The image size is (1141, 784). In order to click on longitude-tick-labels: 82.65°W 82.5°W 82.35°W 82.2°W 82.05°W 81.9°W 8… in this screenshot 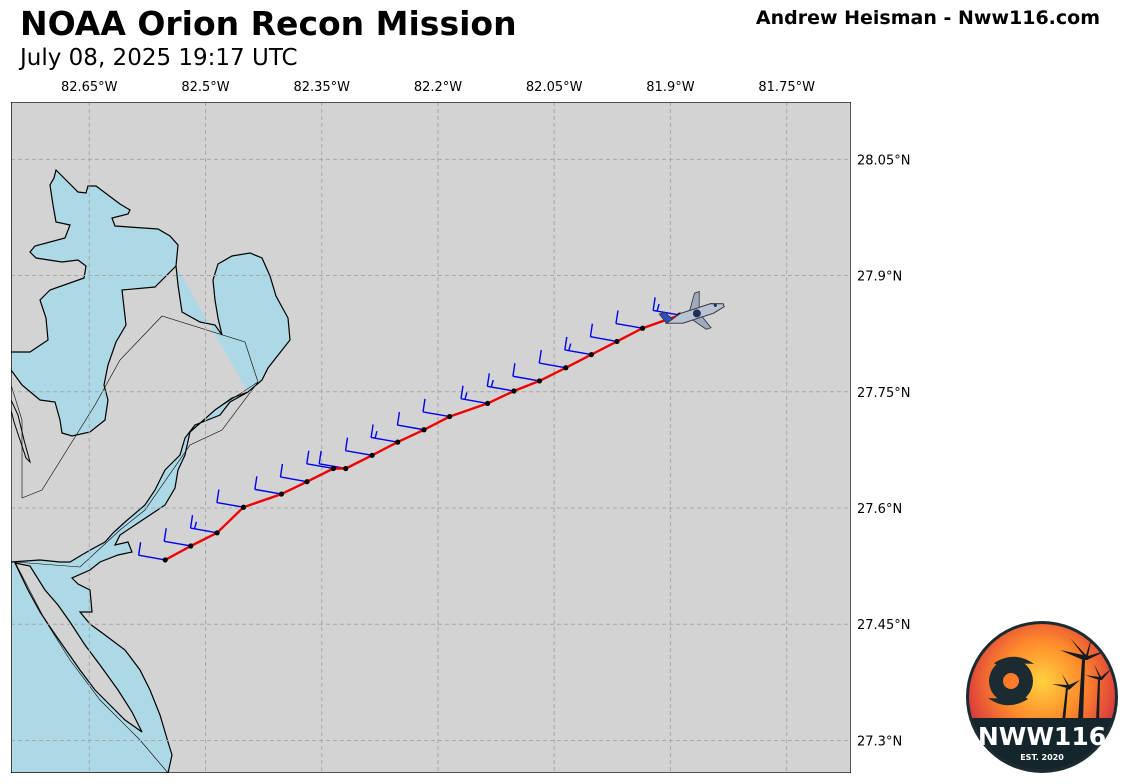, I will do `click(438, 87)`.